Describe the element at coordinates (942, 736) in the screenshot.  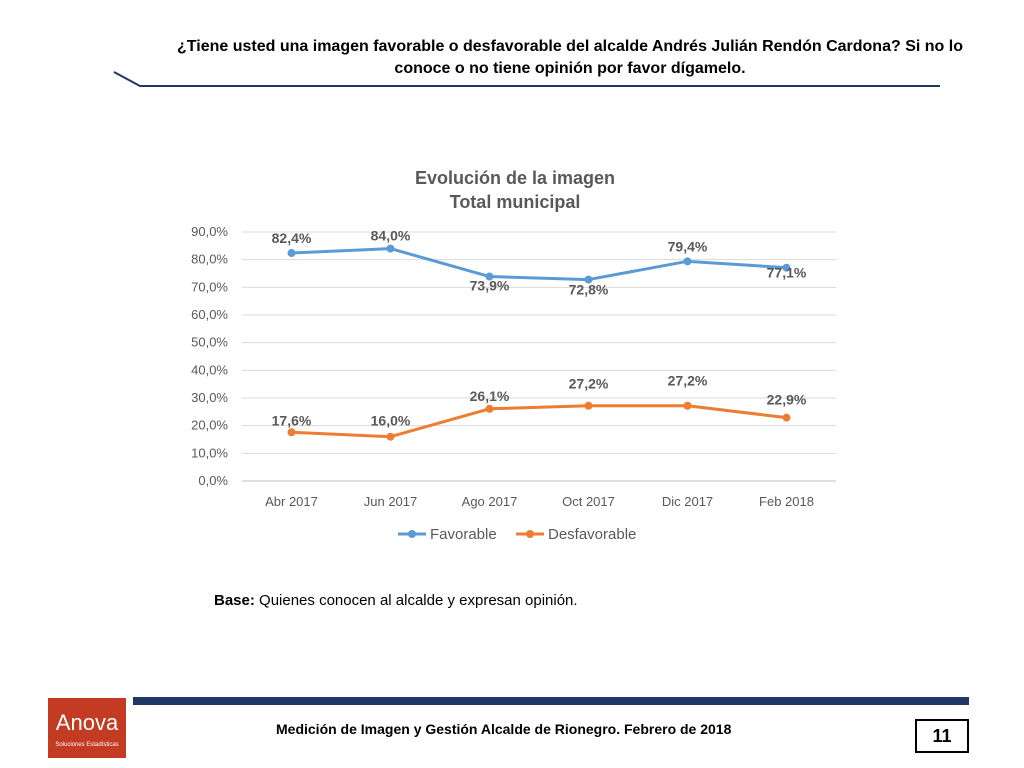
I see `page-number: 11` at that location.